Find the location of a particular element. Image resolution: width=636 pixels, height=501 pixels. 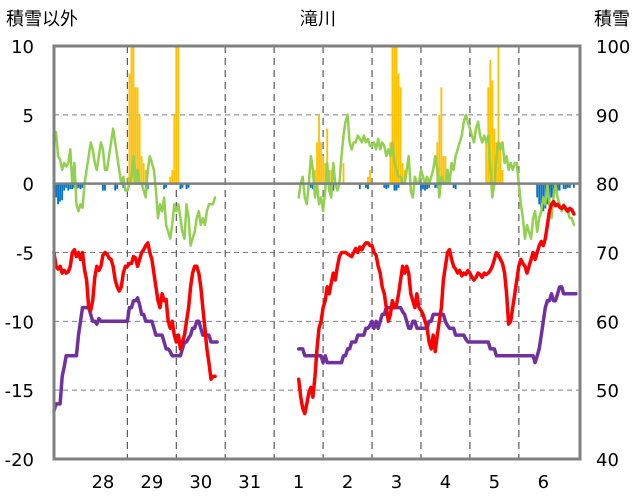

left-tick-labels: 10 5 0 -5 -10 -15 -20 is located at coordinates (19, 254).